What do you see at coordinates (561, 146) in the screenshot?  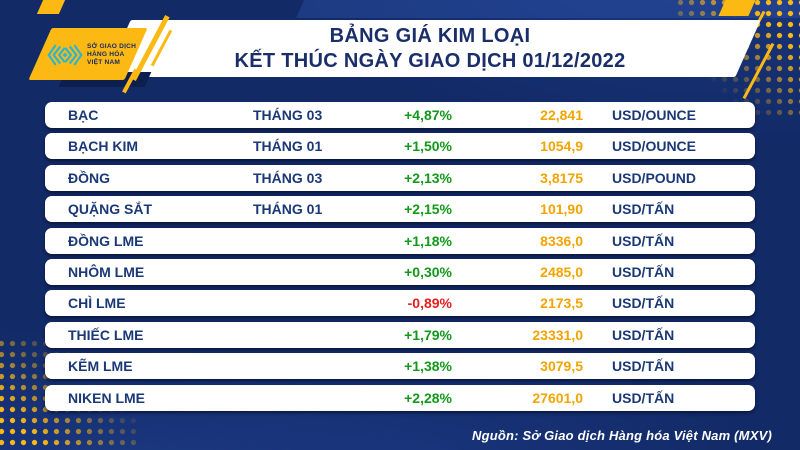 I see `price-value: 1054,9` at bounding box center [561, 146].